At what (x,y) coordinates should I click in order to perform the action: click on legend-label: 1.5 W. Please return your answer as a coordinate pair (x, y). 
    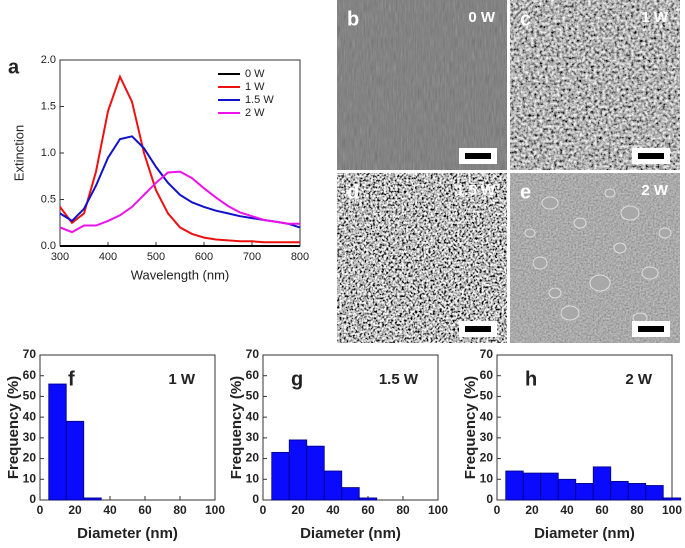
    Looking at the image, I should click on (259, 100).